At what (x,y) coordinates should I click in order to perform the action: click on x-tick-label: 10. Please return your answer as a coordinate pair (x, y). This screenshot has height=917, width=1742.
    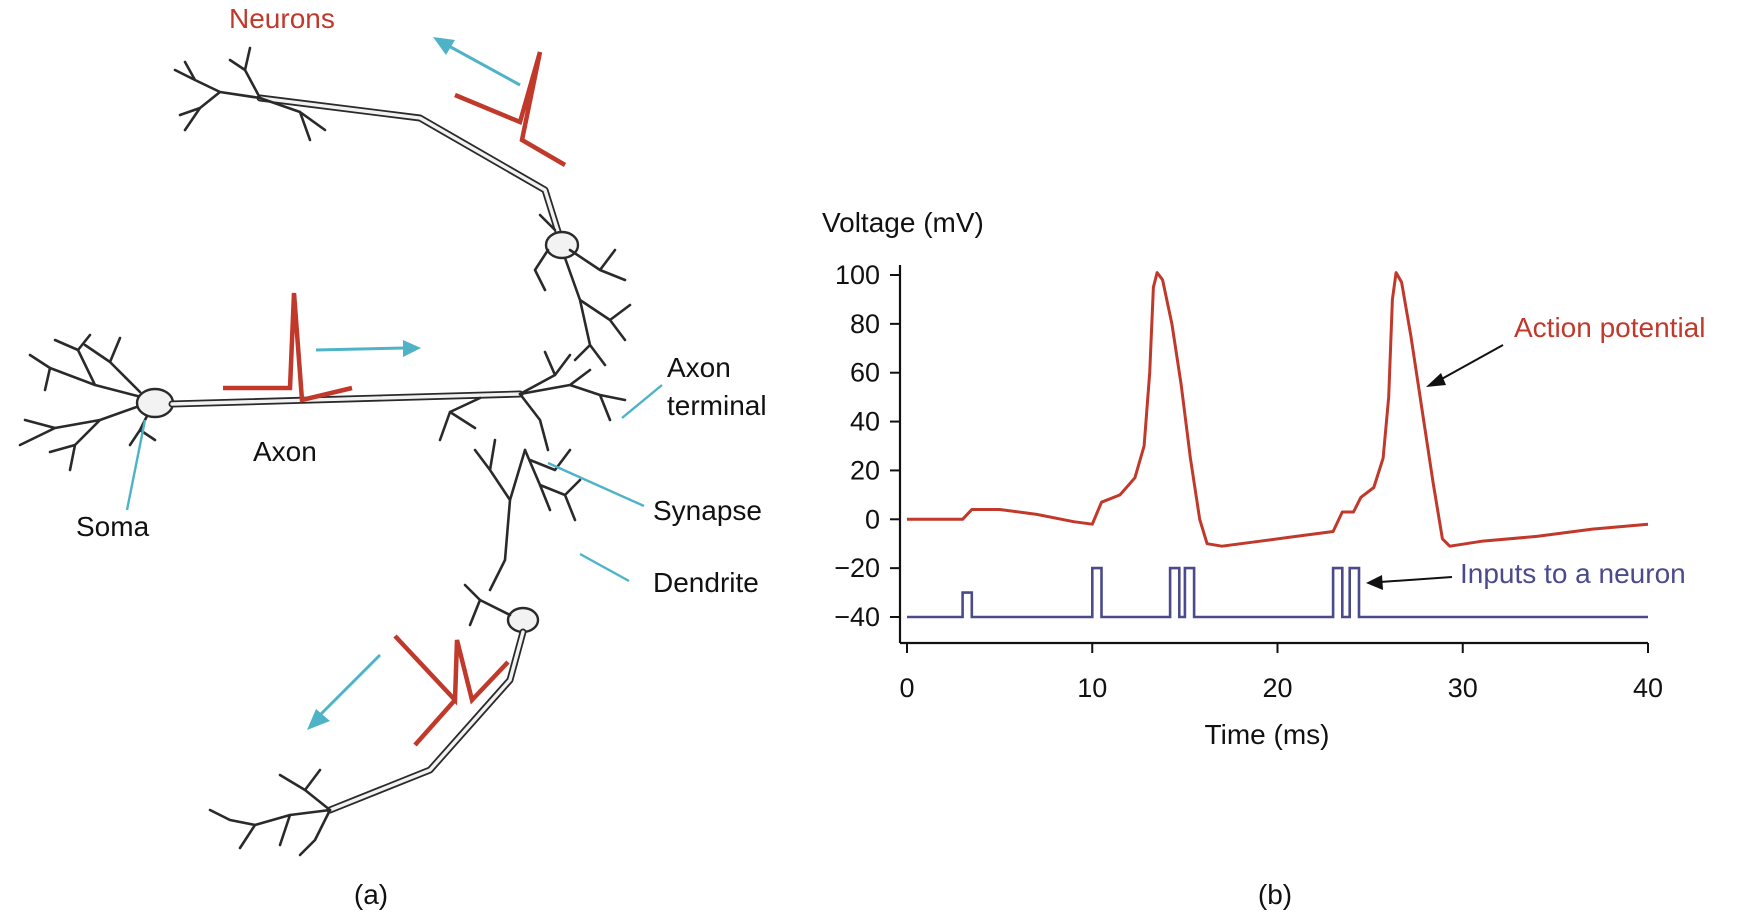
    Looking at the image, I should click on (1092, 688).